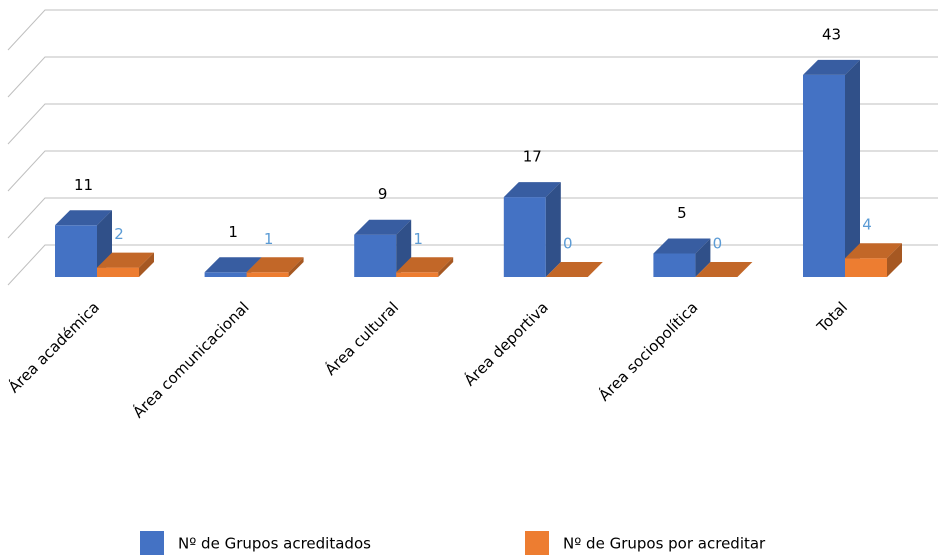 This screenshot has width=938, height=559. I want to click on value-label: 11, so click(83, 185).